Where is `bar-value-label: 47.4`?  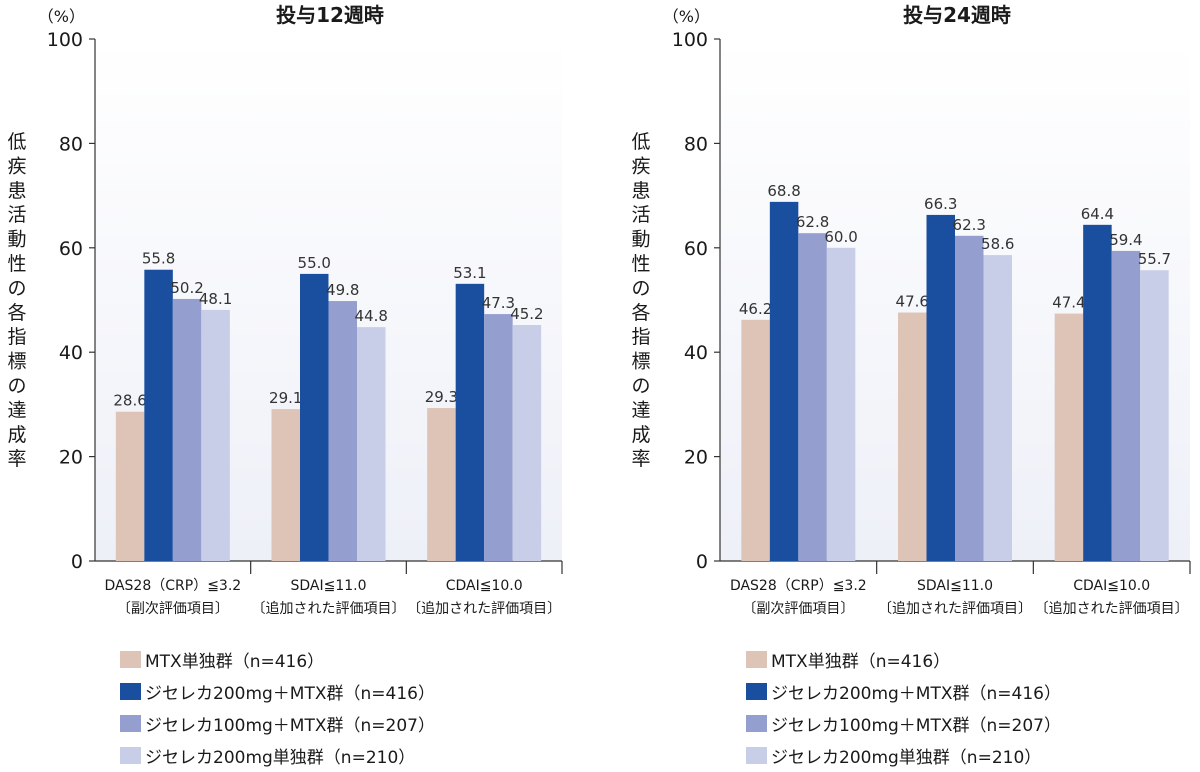
bar-value-label: 47.4 is located at coordinates (1068, 303).